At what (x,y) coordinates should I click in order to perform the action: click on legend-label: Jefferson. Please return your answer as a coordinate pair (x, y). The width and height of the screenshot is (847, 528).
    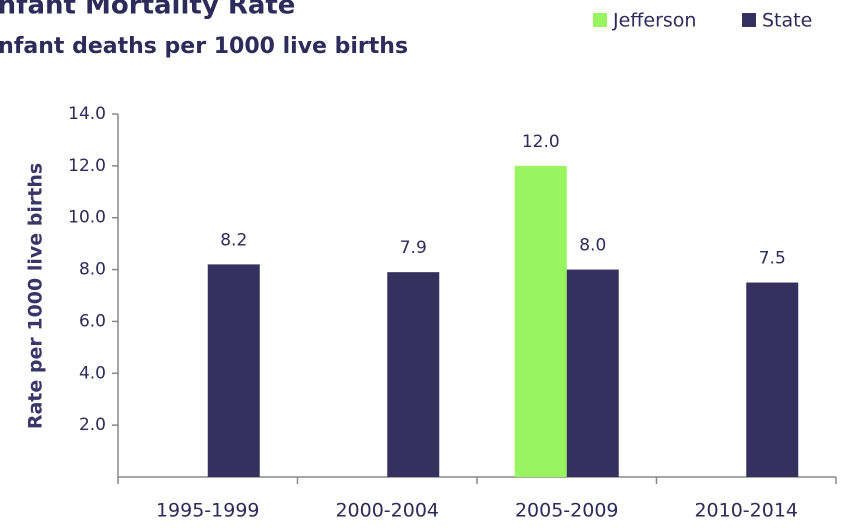
    Looking at the image, I should click on (654, 21).